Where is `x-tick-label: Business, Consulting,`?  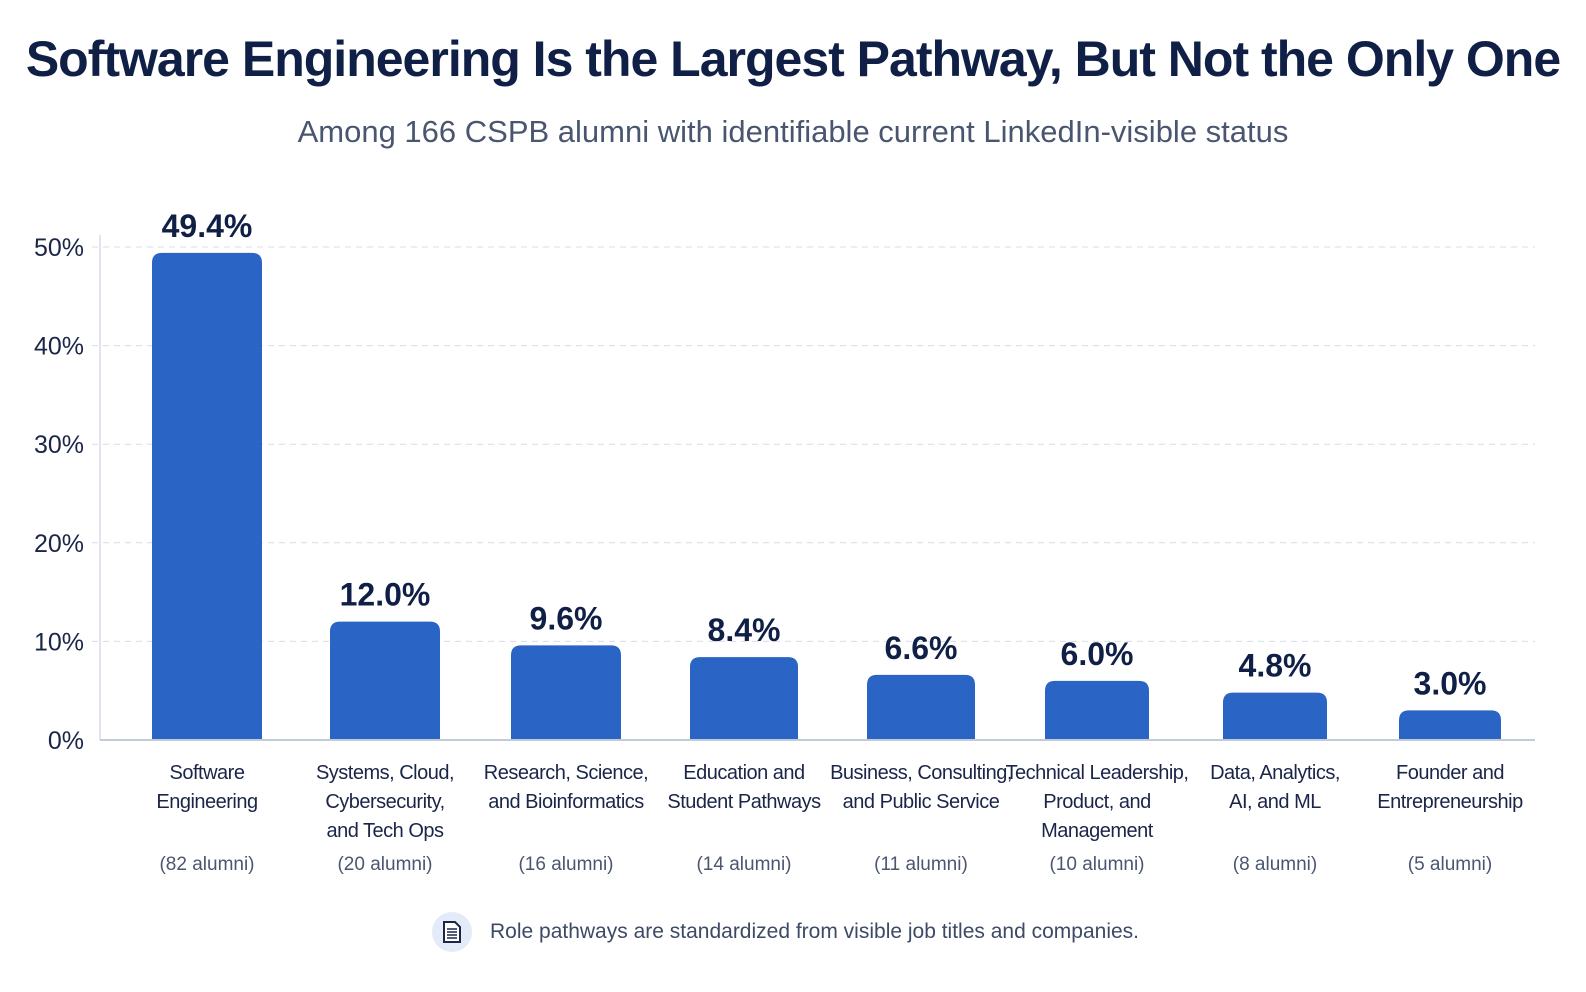 x-tick-label: Business, Consulting, is located at coordinates (921, 773).